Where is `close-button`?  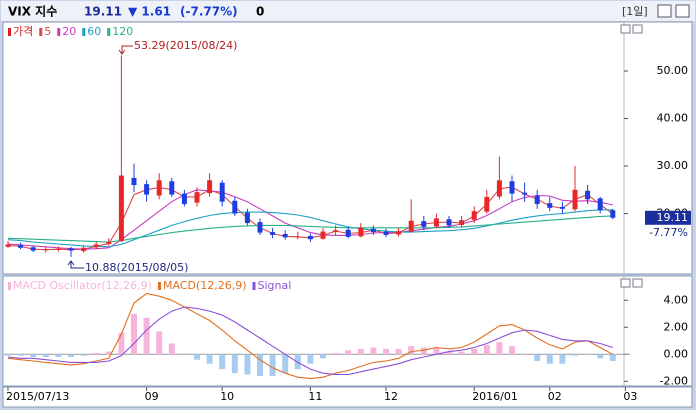
close-button is located at coordinates (682, 11).